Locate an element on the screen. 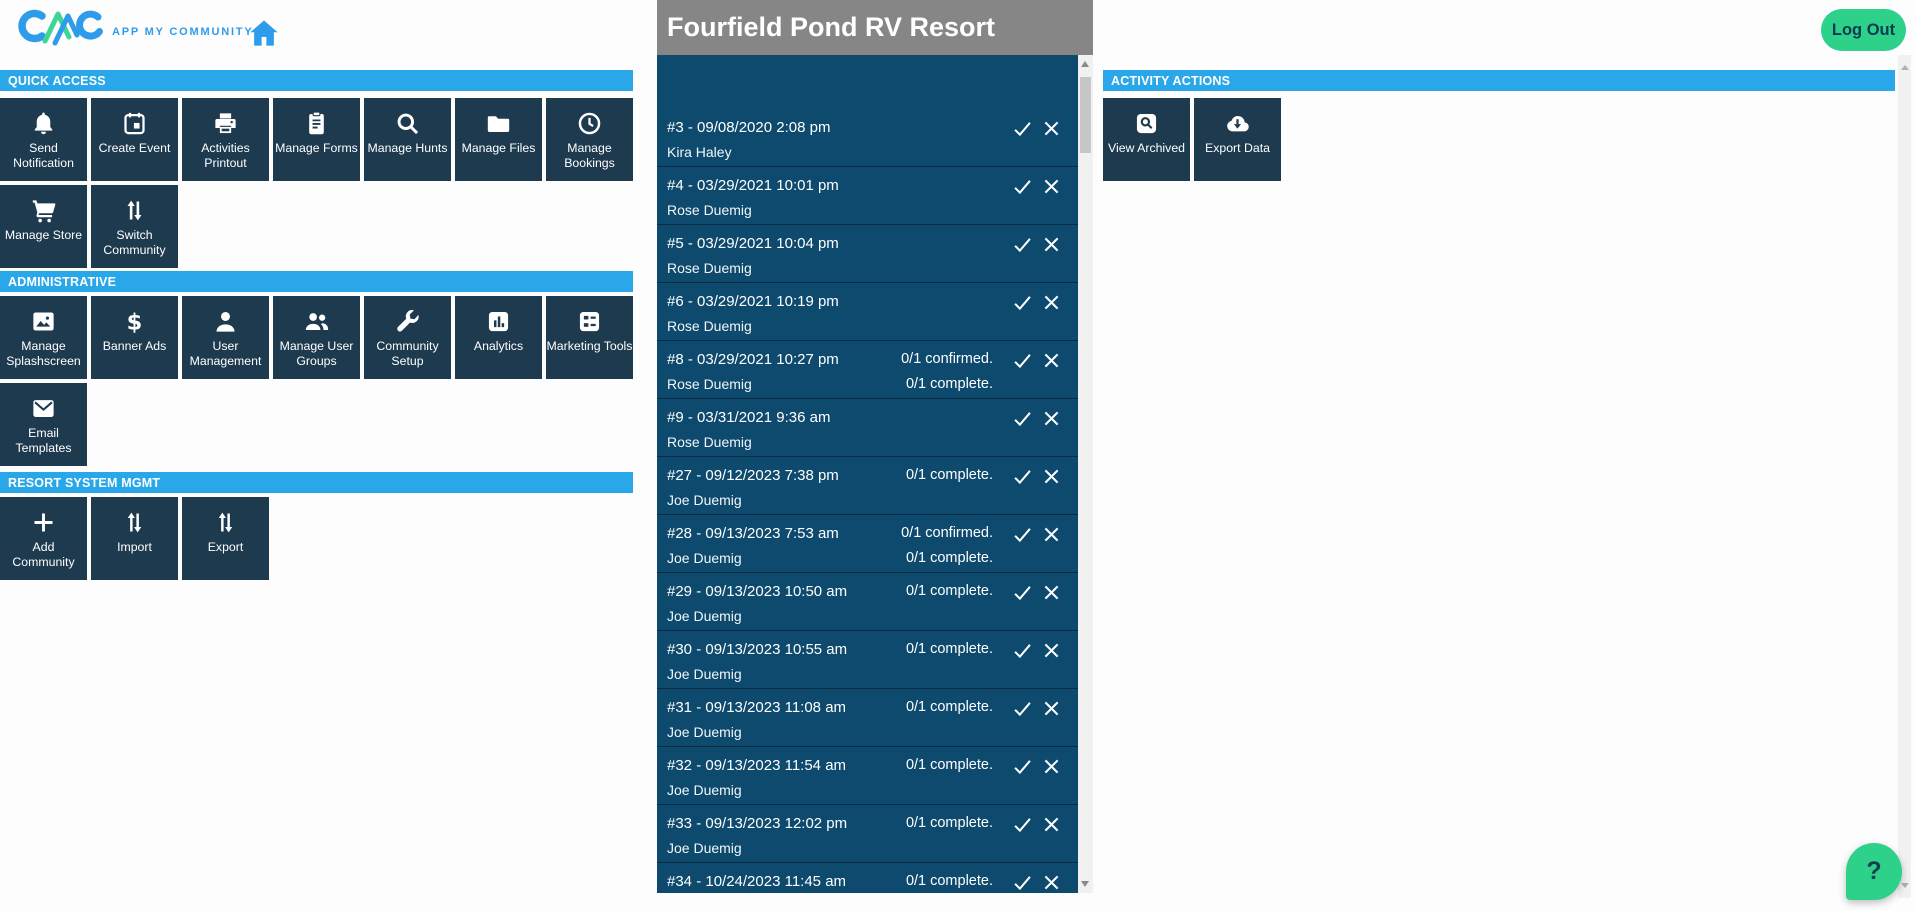  activity-row: #34 - 10/24/2023 11:45 am 0/1 complete. is located at coordinates (867, 878).